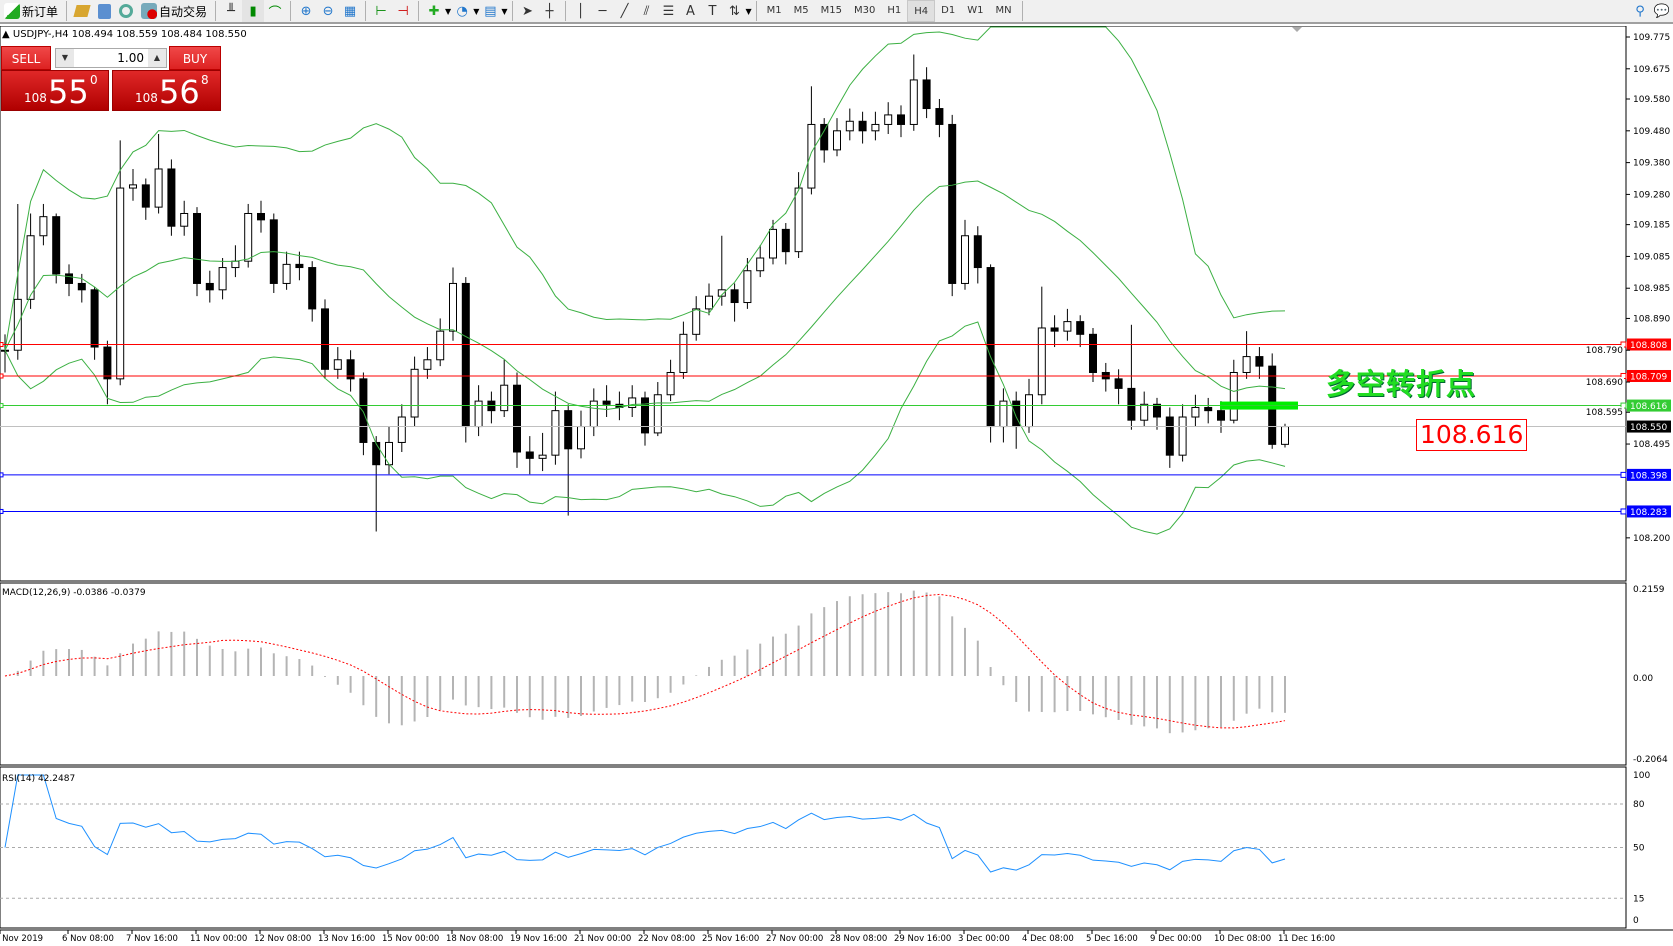  What do you see at coordinates (55, 90) in the screenshot?
I see `sell-price-button: 108 55 0` at bounding box center [55, 90].